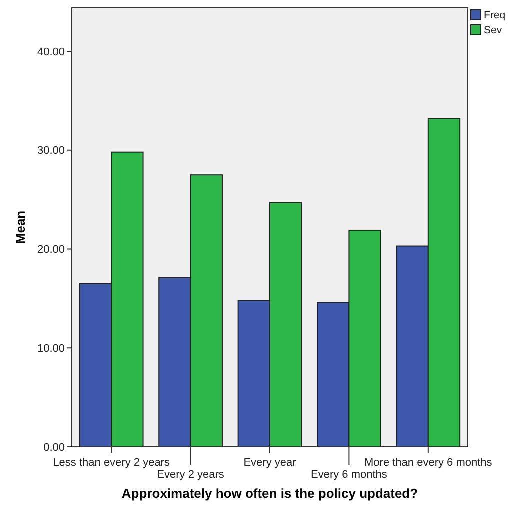  I want to click on y-tick-label: 20.00, so click(51, 250).